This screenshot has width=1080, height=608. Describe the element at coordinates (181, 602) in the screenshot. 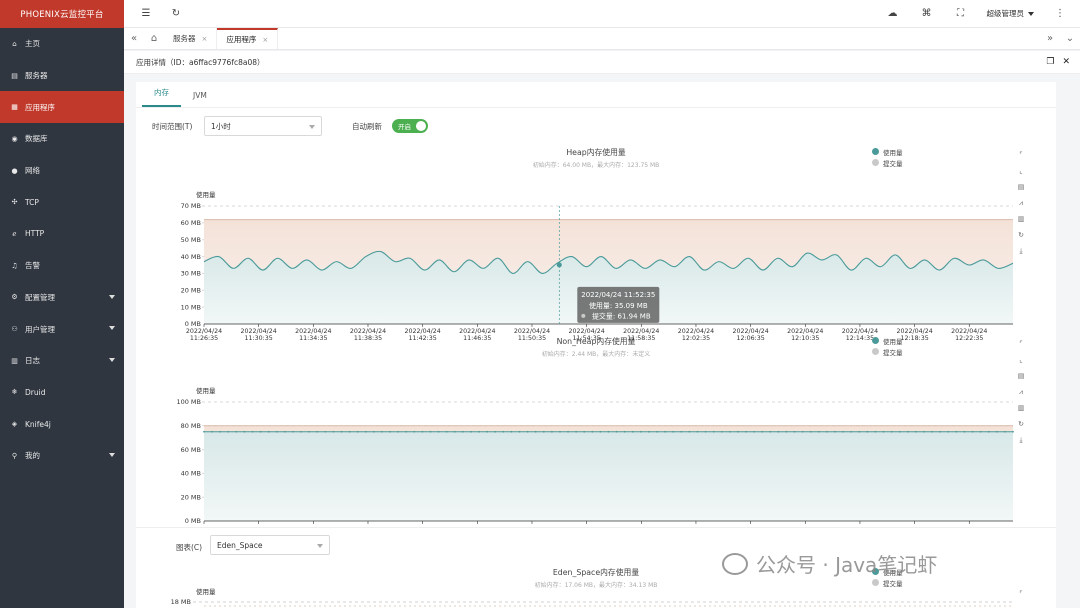

I see `y-tick-label: 18 MB` at that location.